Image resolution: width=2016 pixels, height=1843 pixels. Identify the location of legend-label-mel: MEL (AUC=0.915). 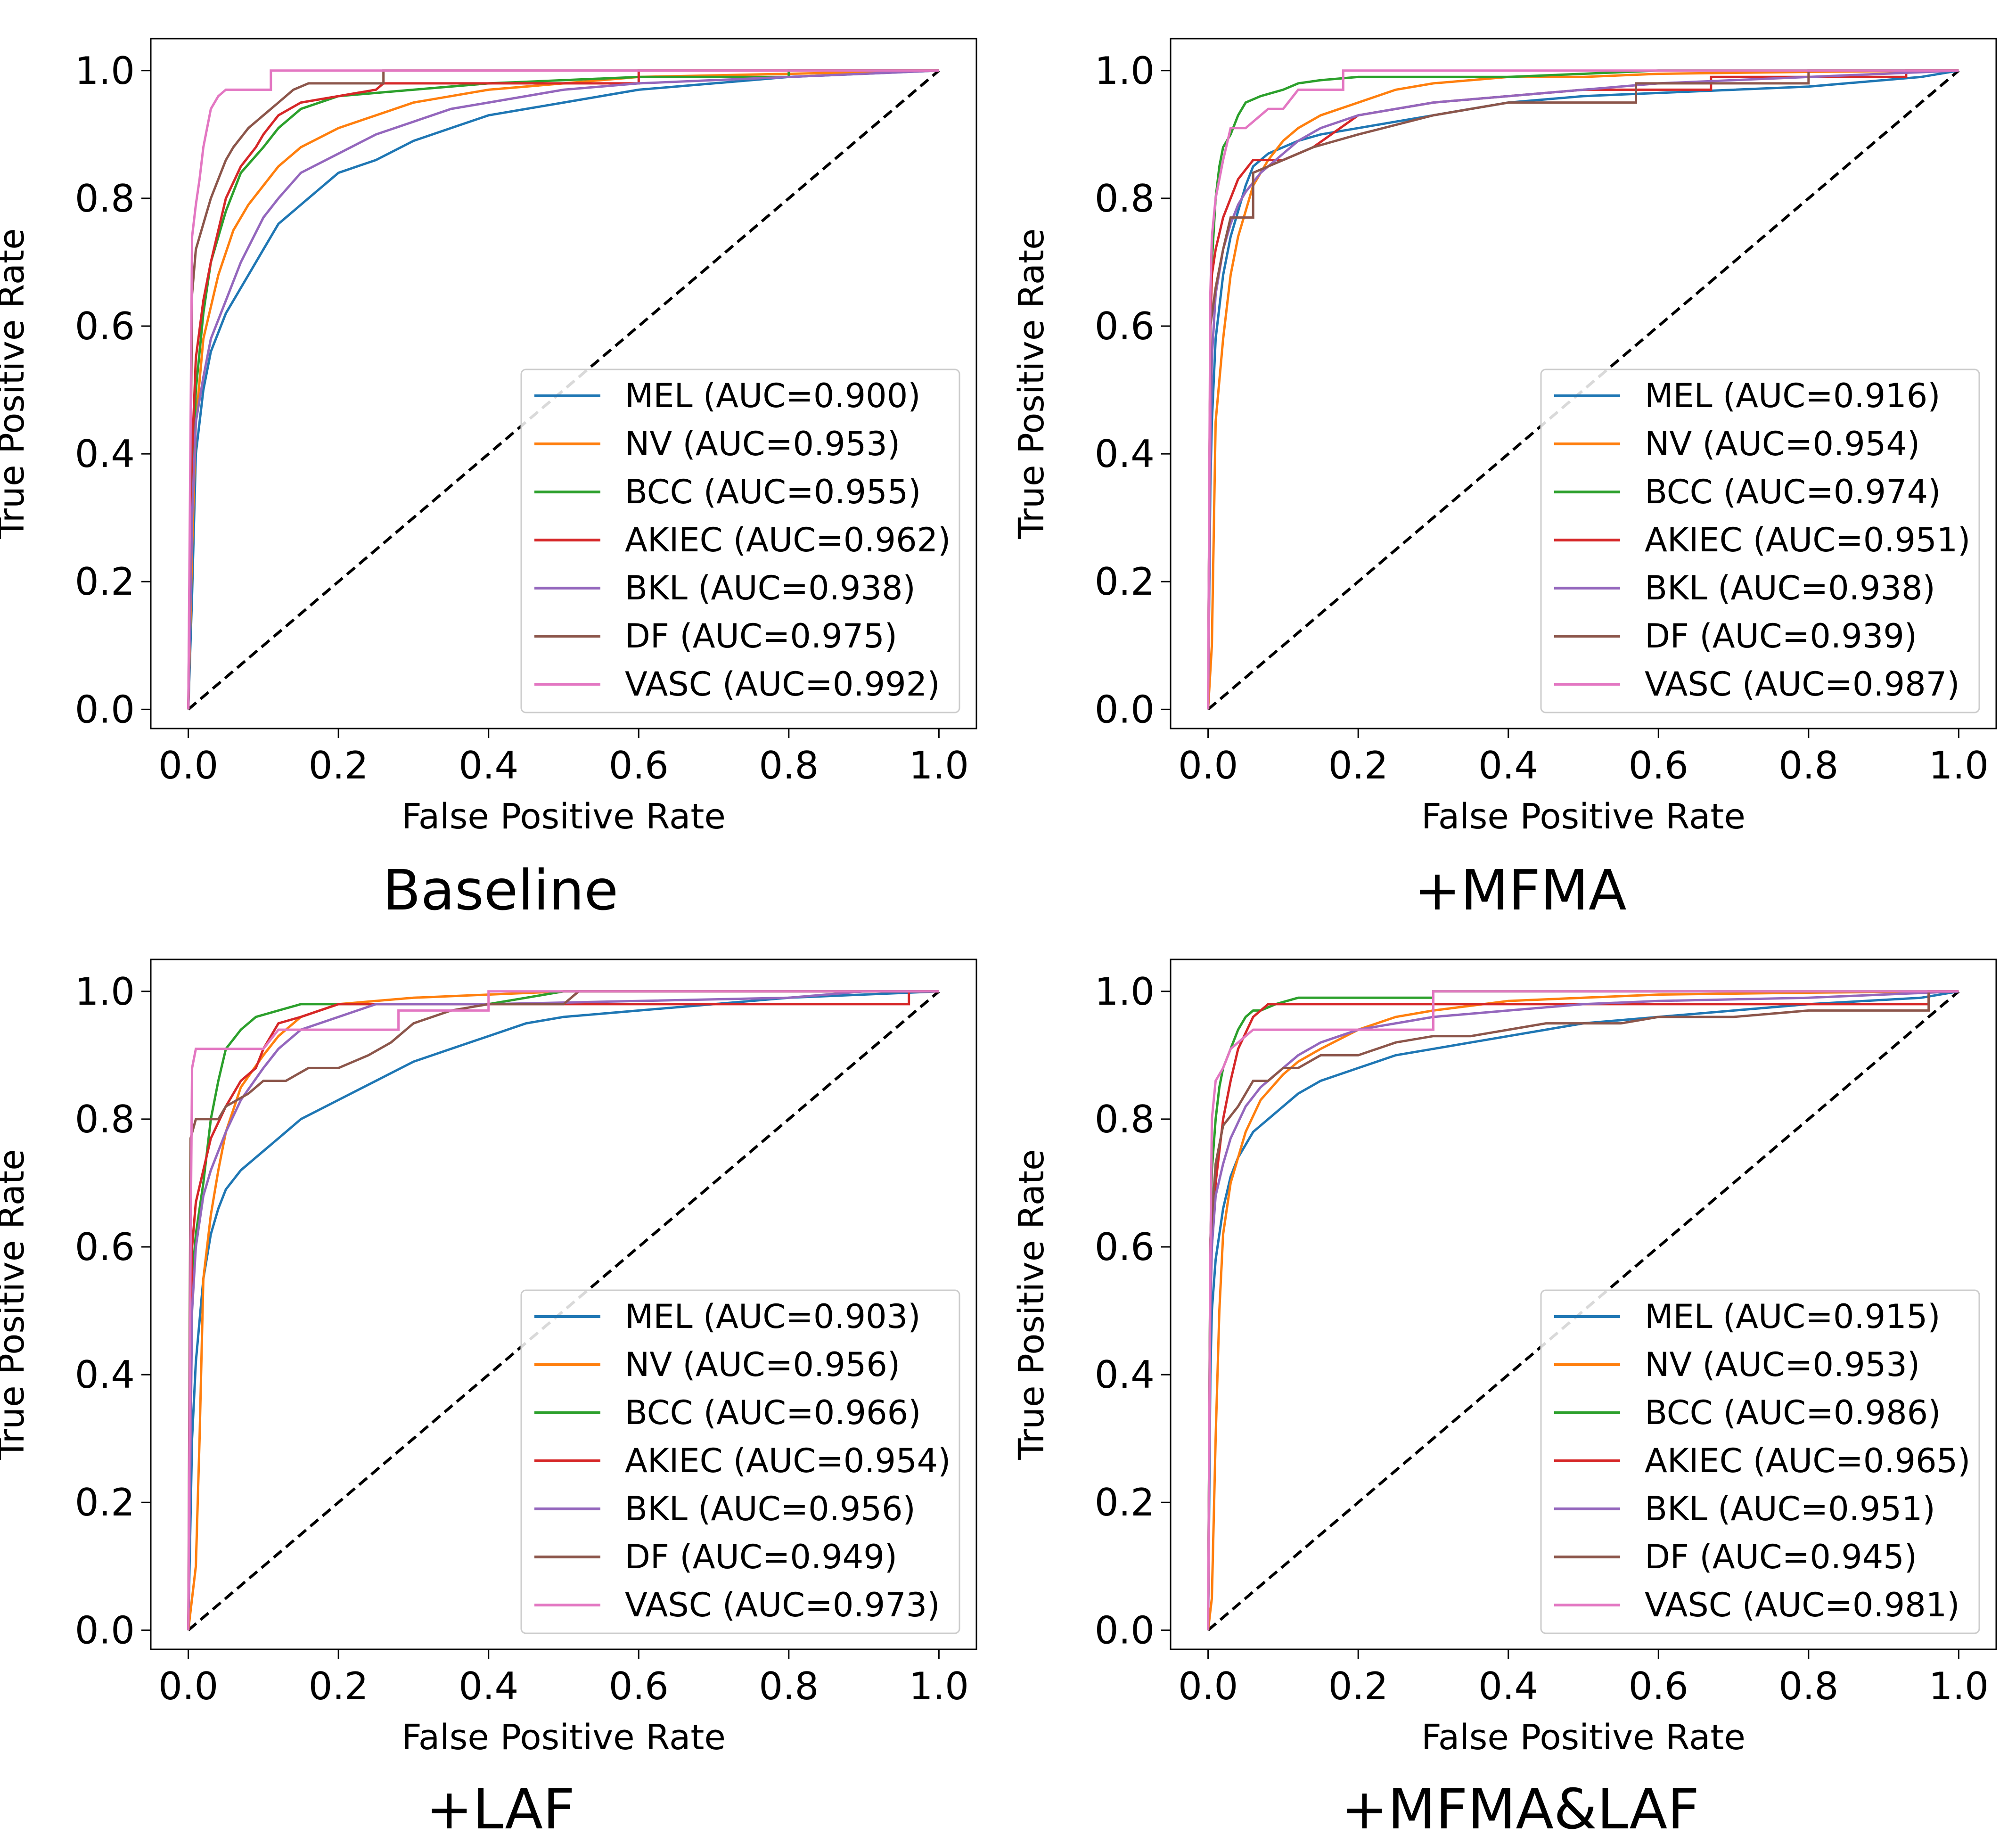
(1793, 1316).